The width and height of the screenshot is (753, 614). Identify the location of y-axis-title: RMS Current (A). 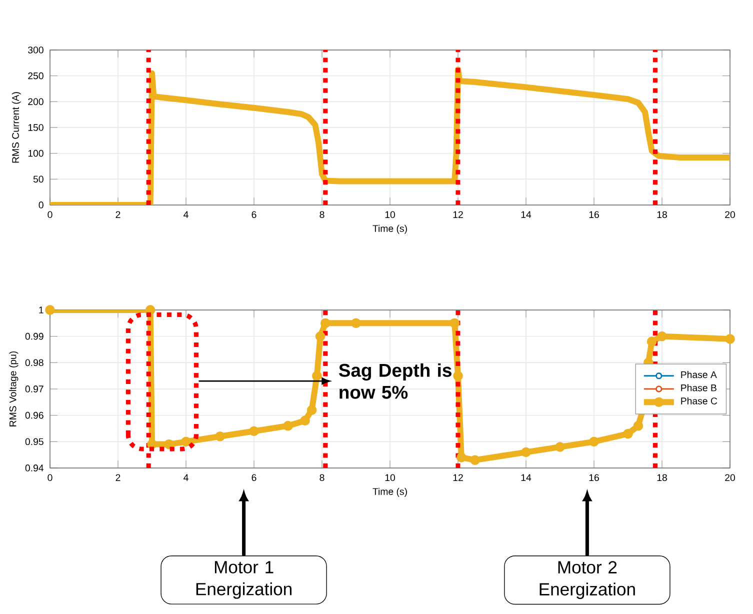
(16, 127).